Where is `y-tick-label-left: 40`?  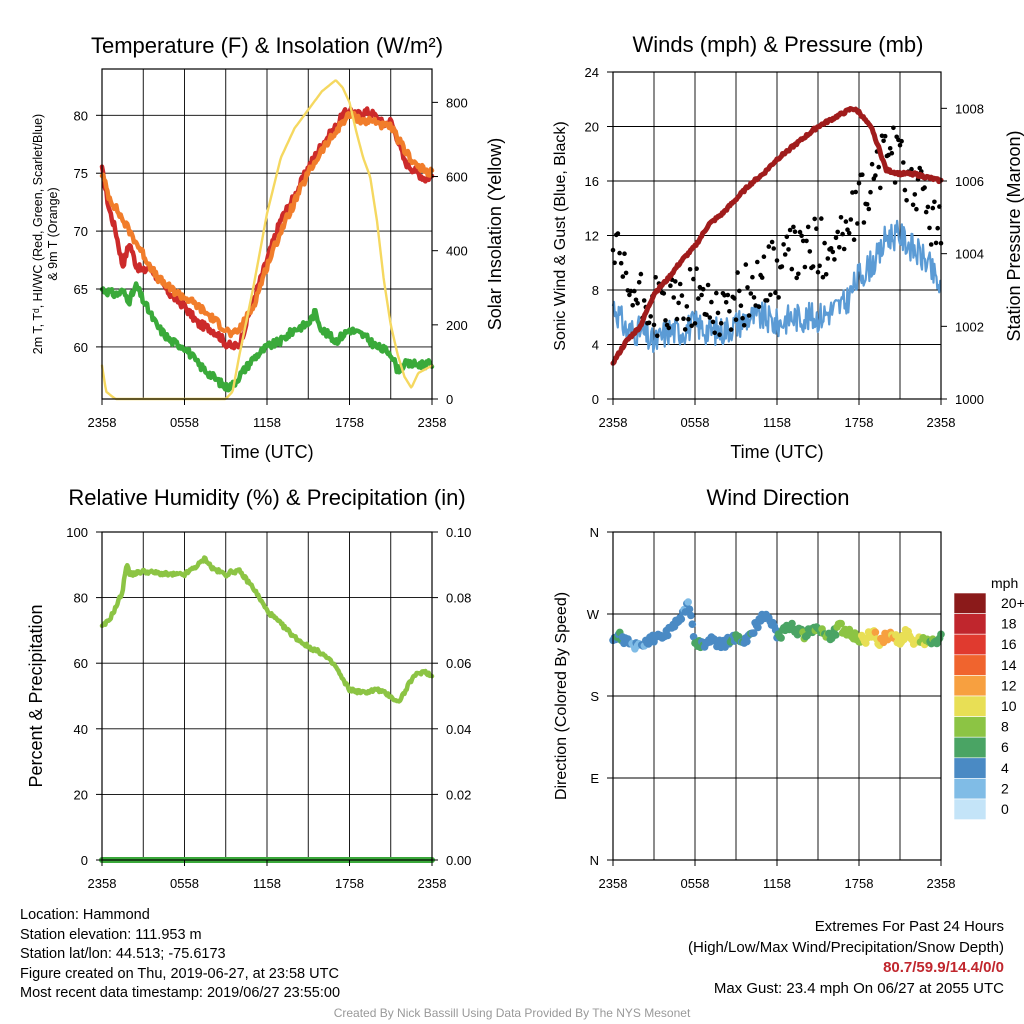
y-tick-label-left: 40 is located at coordinates (81, 729).